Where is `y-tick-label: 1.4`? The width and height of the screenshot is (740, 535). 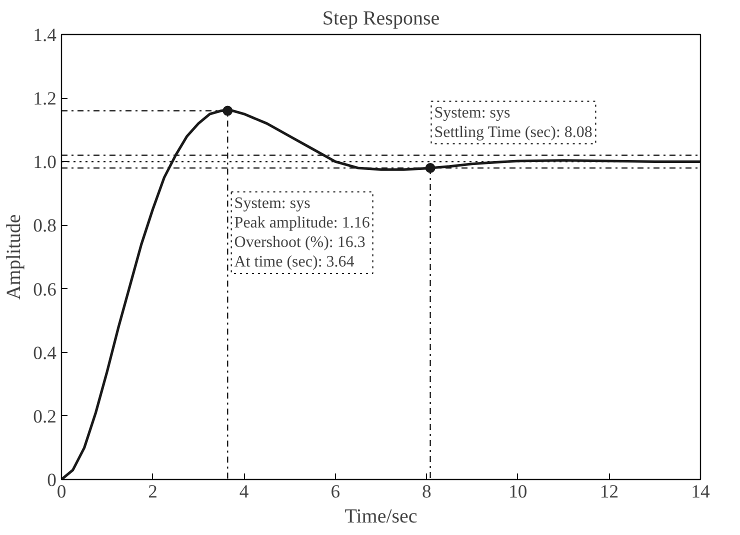 y-tick-label: 1.4 is located at coordinates (45, 35).